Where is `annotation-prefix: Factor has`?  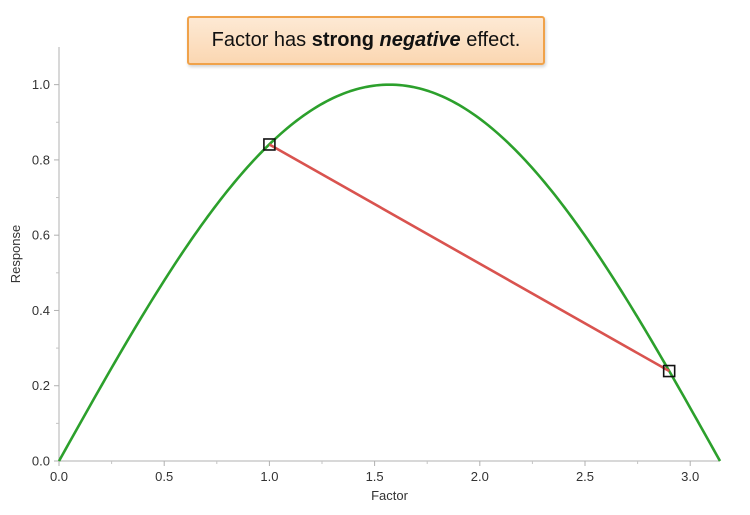
annotation-prefix: Factor has is located at coordinates (261, 40).